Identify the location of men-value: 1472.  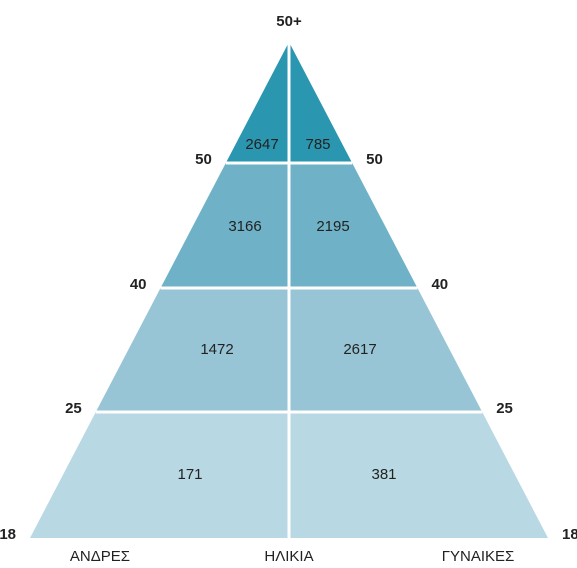
(216, 349).